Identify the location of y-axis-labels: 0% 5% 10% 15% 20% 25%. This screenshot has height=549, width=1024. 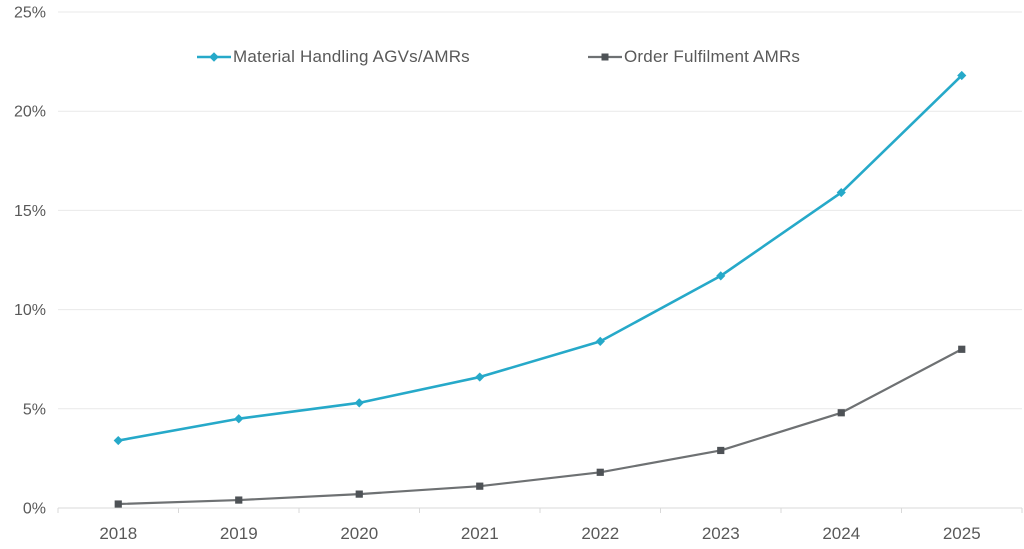
(30, 261).